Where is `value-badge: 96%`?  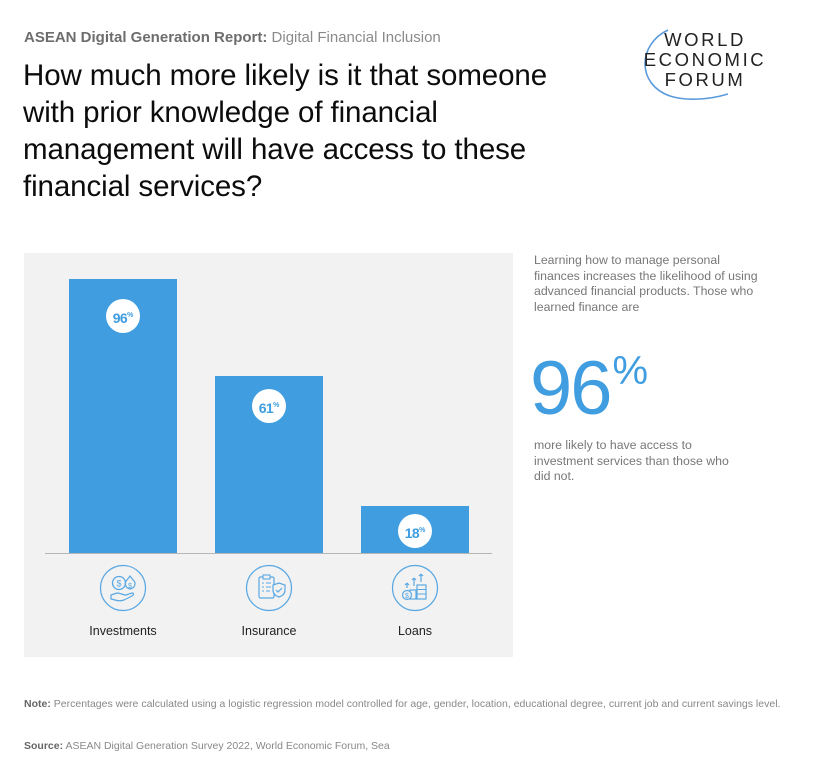 value-badge: 96% is located at coordinates (123, 316).